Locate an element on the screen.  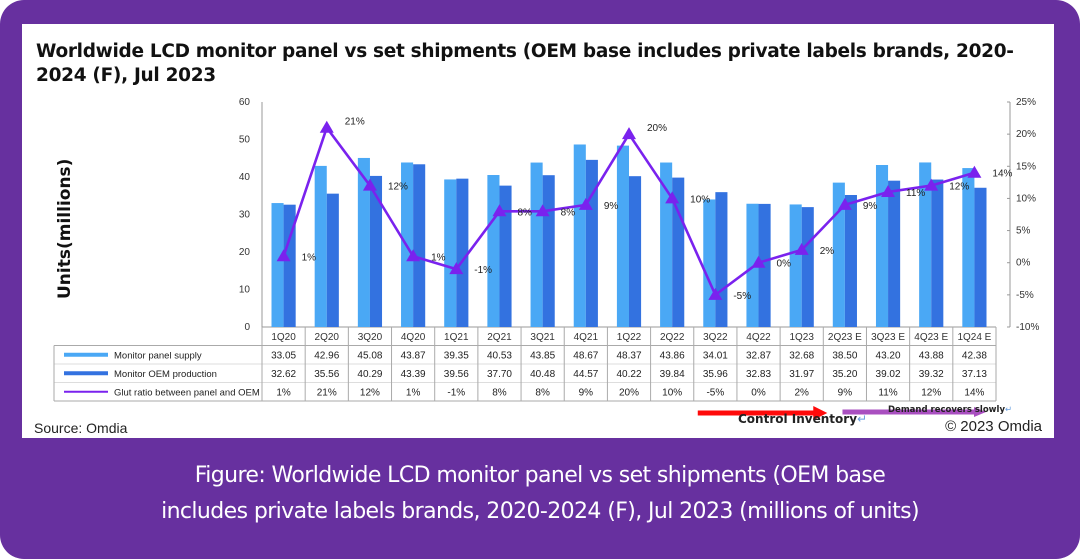
table-cell-oem-production: 40.48 is located at coordinates (542, 374).